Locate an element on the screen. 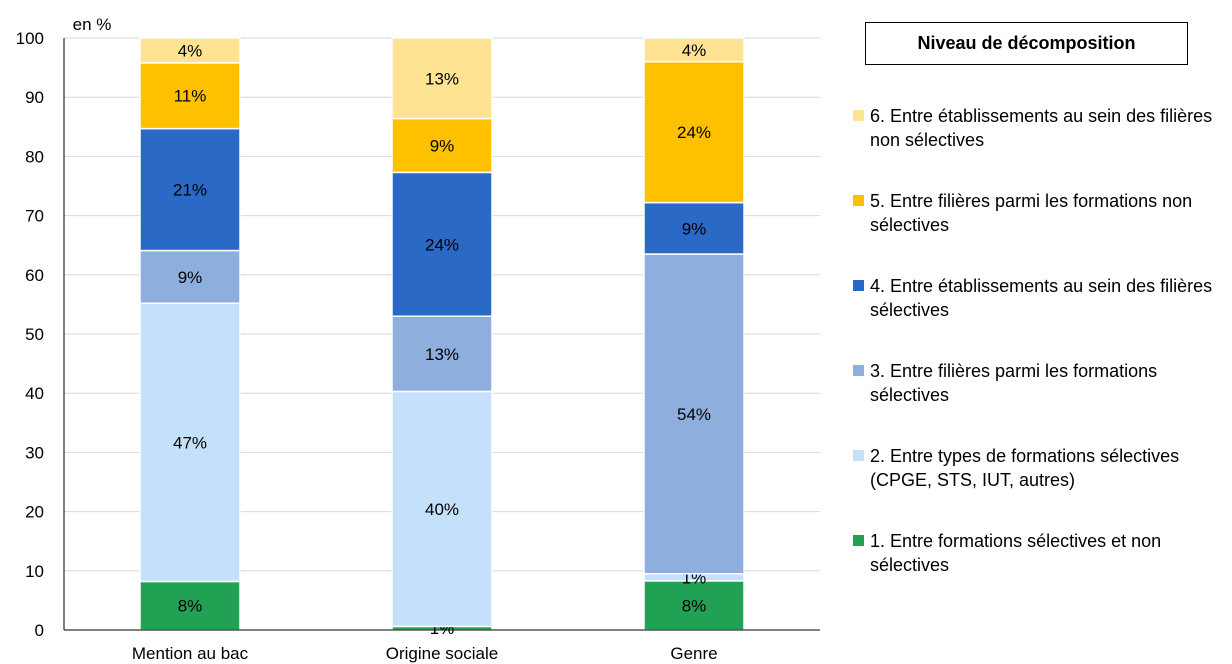 The width and height of the screenshot is (1232, 664). data-label: 47% is located at coordinates (190, 442).